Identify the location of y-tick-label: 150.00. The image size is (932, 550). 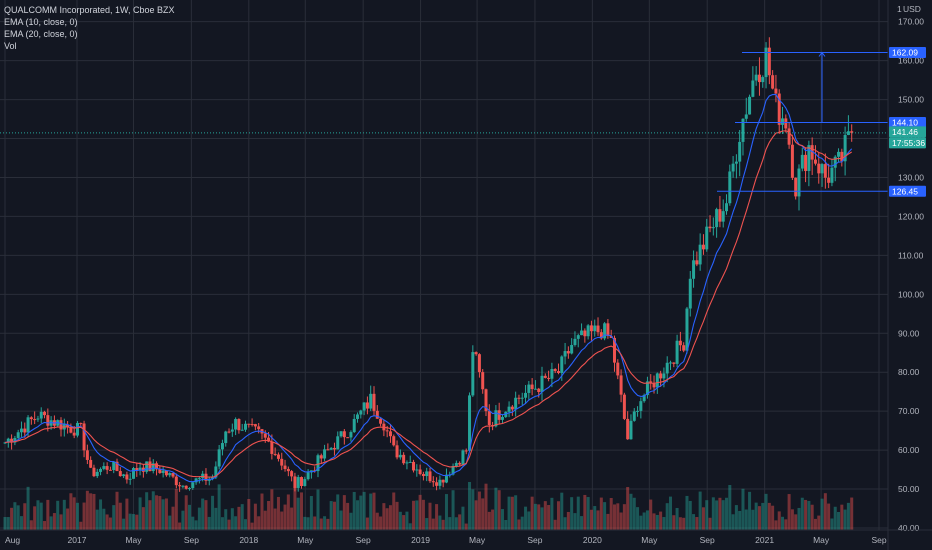
(911, 100).